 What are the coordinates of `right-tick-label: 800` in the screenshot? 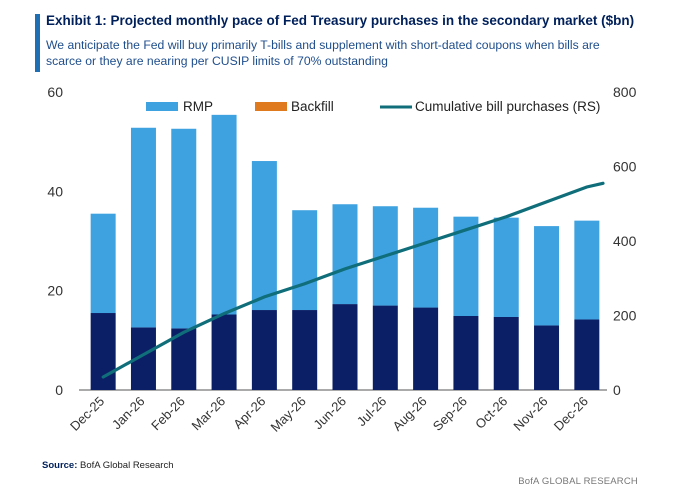 It's located at (625, 92).